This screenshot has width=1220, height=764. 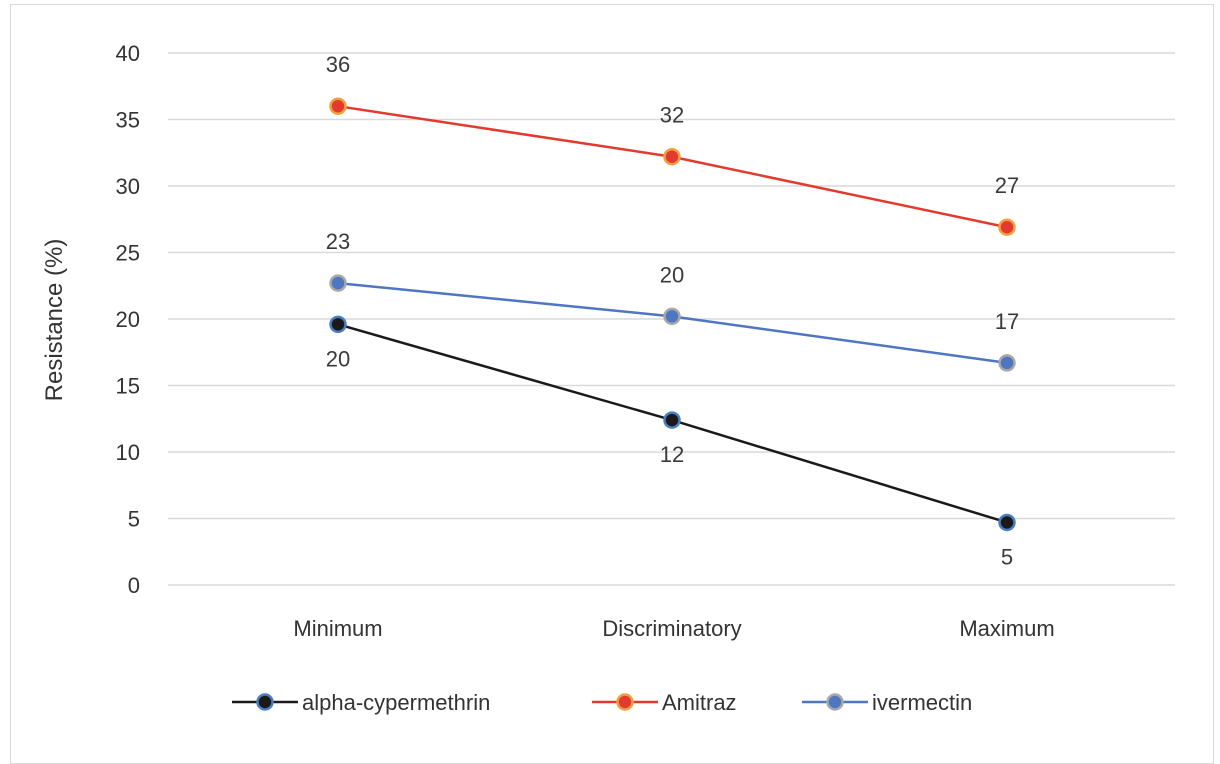 I want to click on data-label: 17, so click(x=1007, y=321).